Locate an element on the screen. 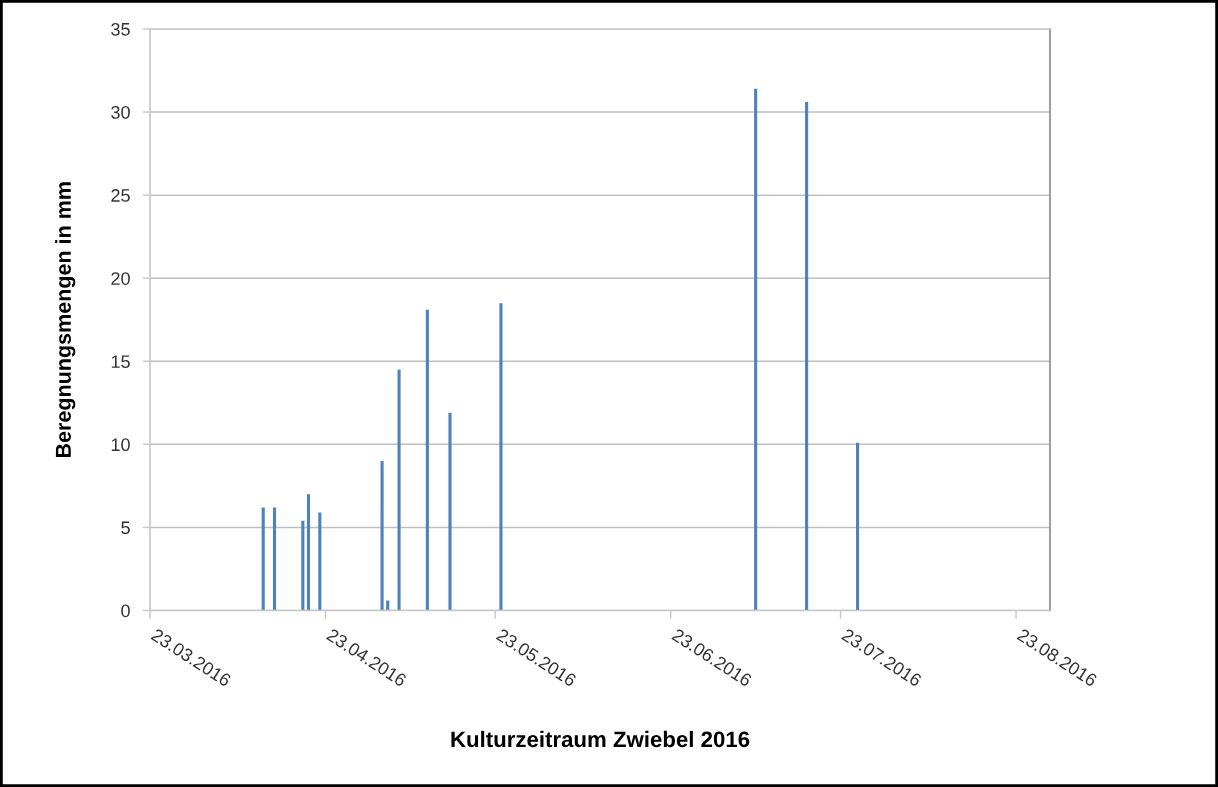 This screenshot has width=1218, height=787. y-tick-label: 35 is located at coordinates (120, 29).